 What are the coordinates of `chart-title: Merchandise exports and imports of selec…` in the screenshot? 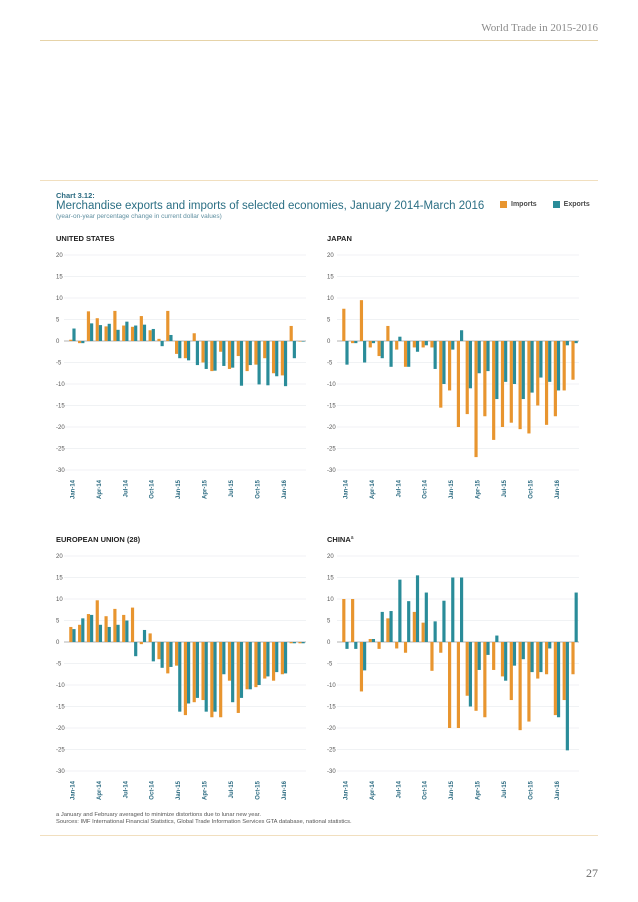 It's located at (270, 206).